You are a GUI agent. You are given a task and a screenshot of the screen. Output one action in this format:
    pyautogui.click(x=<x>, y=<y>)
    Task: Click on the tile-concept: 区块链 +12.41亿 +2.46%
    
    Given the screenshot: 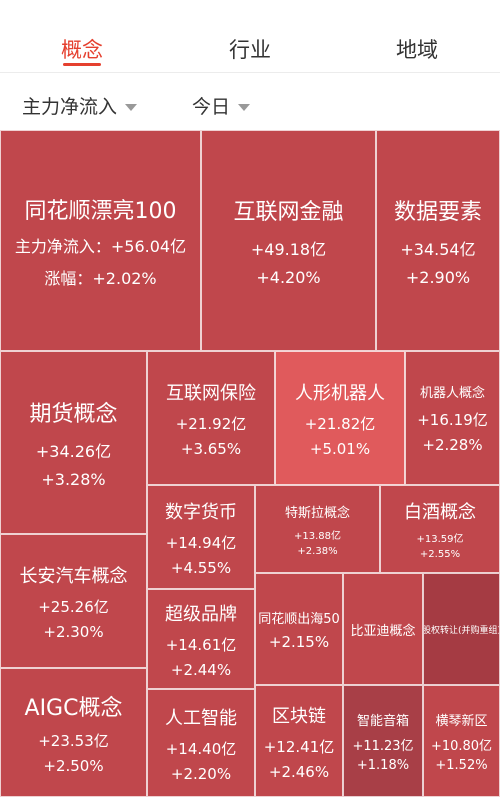 What is the action you would take?
    pyautogui.click(x=299, y=741)
    